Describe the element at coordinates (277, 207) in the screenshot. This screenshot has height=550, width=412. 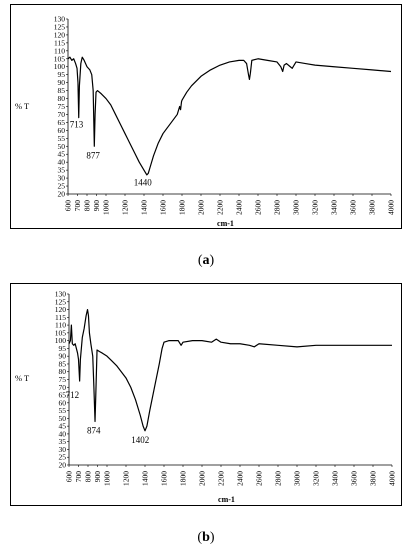
I see `x-tick-label-a: 2800` at that location.